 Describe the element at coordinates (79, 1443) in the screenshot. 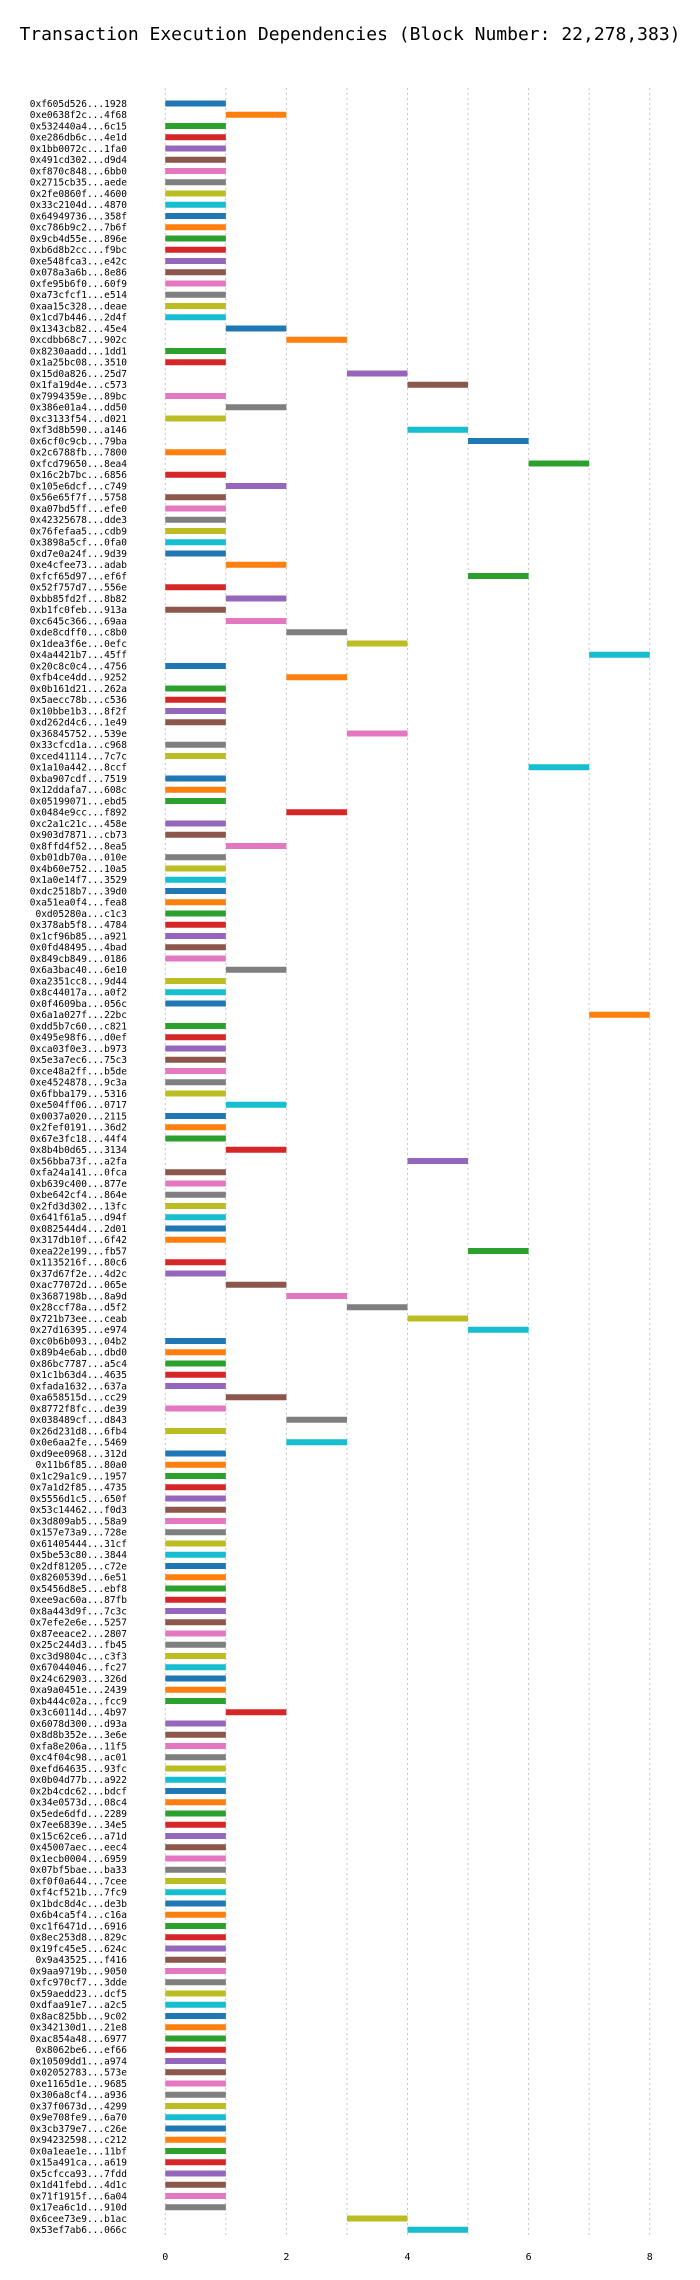

I see `transaction-label: 0x0e6aa2fe...5469` at that location.